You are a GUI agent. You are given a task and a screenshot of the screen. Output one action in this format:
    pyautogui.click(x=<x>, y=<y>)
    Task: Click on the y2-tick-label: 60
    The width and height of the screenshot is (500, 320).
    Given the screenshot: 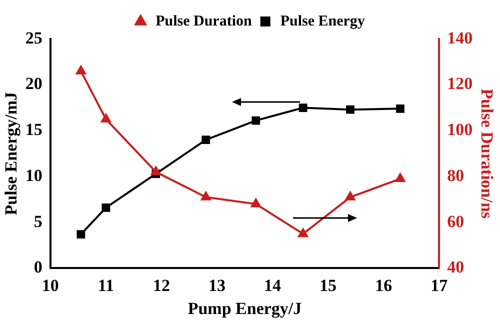 What is the action you would take?
    pyautogui.click(x=455, y=221)
    